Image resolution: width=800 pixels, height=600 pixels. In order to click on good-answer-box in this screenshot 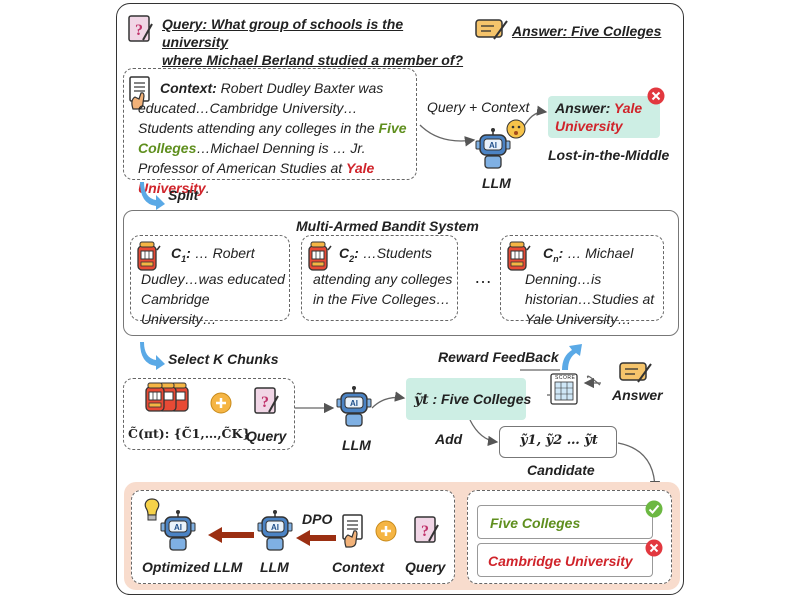, I will do `click(565, 522)`.